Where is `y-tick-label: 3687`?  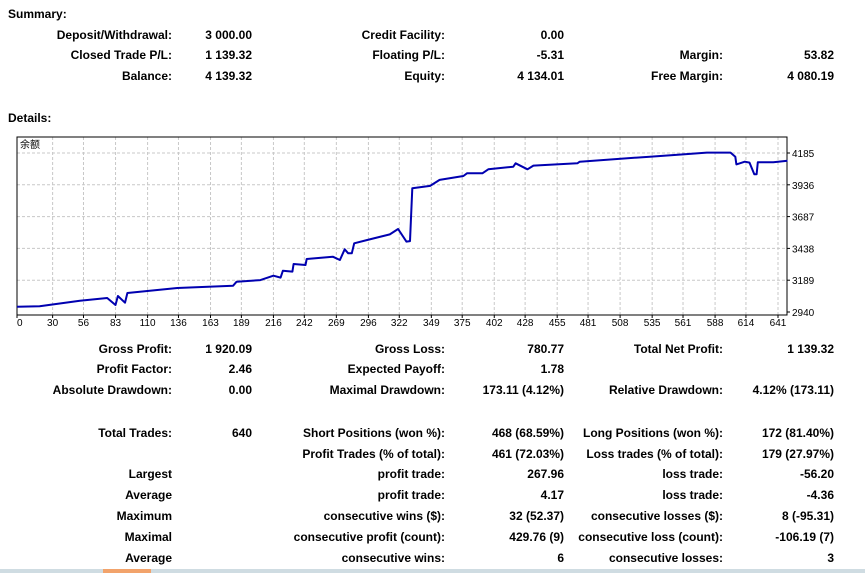 y-tick-label: 3687 is located at coordinates (803, 218).